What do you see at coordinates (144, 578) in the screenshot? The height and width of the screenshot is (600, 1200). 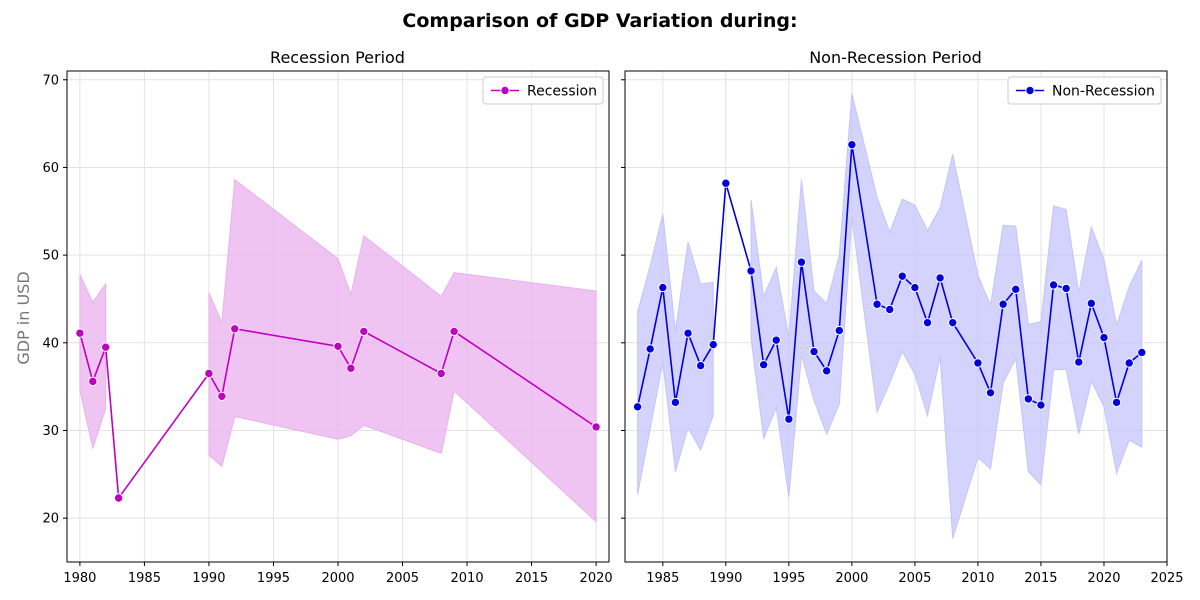 I see `recession-x-tick-label: 1985` at bounding box center [144, 578].